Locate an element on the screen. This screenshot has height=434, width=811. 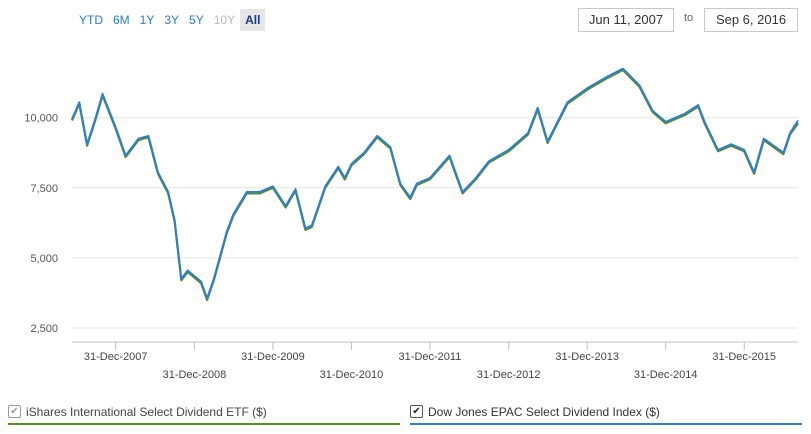
y-tick-label: 2,500 is located at coordinates (44, 329).